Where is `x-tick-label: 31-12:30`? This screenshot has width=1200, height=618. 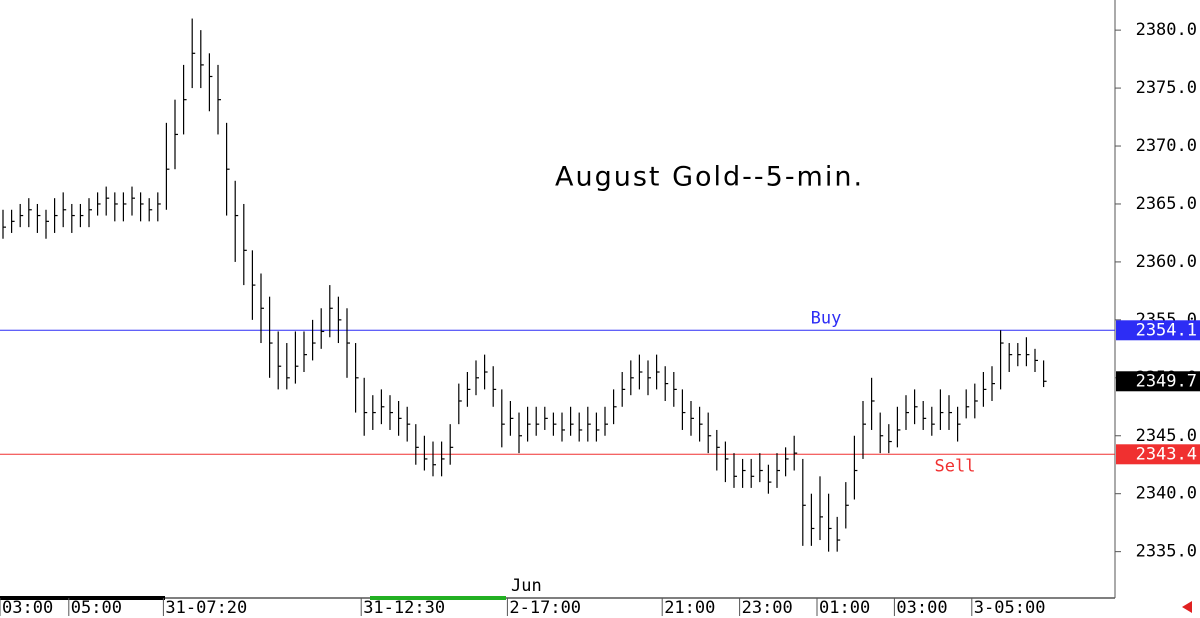
x-tick-label: 31-12:30 is located at coordinates (404, 608).